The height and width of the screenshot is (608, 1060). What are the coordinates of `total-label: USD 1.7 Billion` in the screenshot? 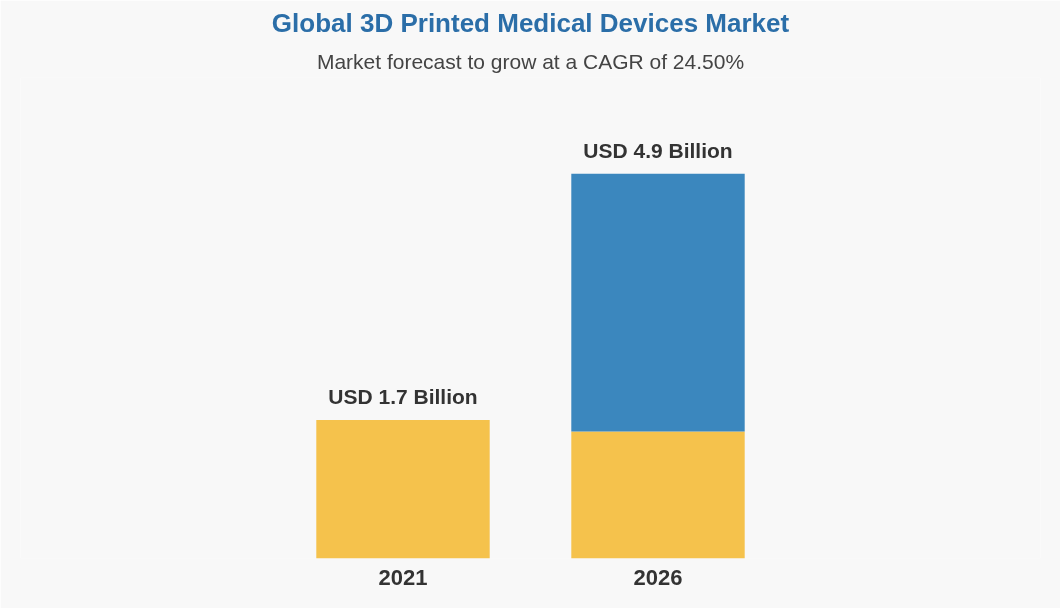 It's located at (403, 396).